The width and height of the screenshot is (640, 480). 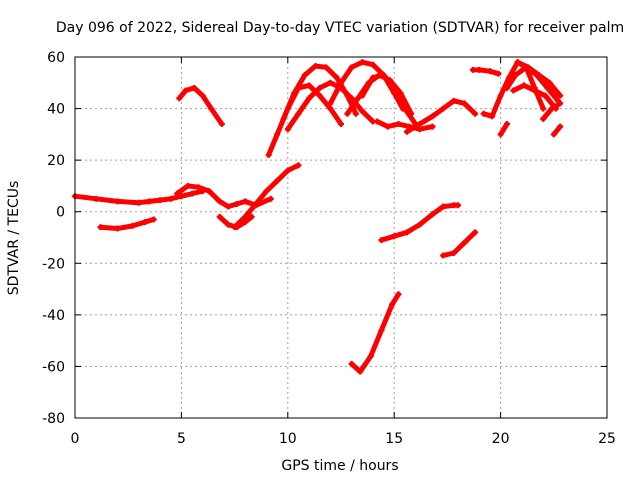 I want to click on y-tick-label: -20, so click(x=53, y=264).